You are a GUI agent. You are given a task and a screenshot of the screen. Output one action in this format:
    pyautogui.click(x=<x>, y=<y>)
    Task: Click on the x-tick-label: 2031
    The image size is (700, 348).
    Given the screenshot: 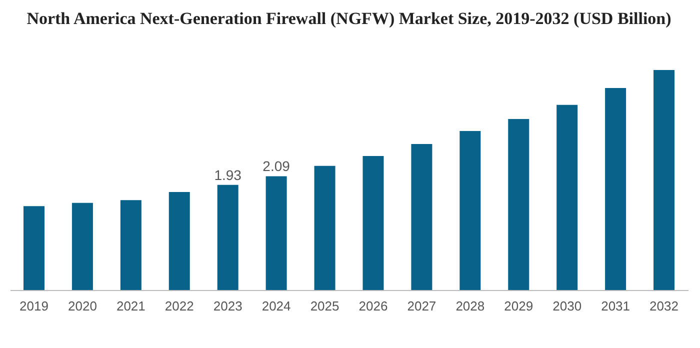 What is the action you would take?
    pyautogui.click(x=615, y=306)
    